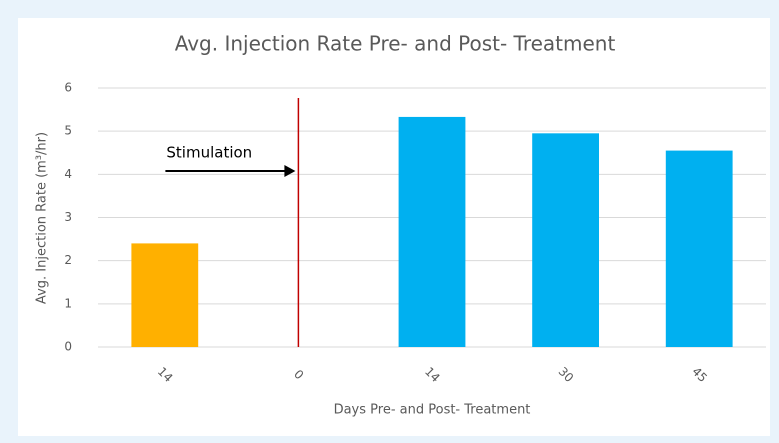 The image size is (779, 443). Describe the element at coordinates (209, 153) in the screenshot. I see `annotation: Stimulation` at that location.